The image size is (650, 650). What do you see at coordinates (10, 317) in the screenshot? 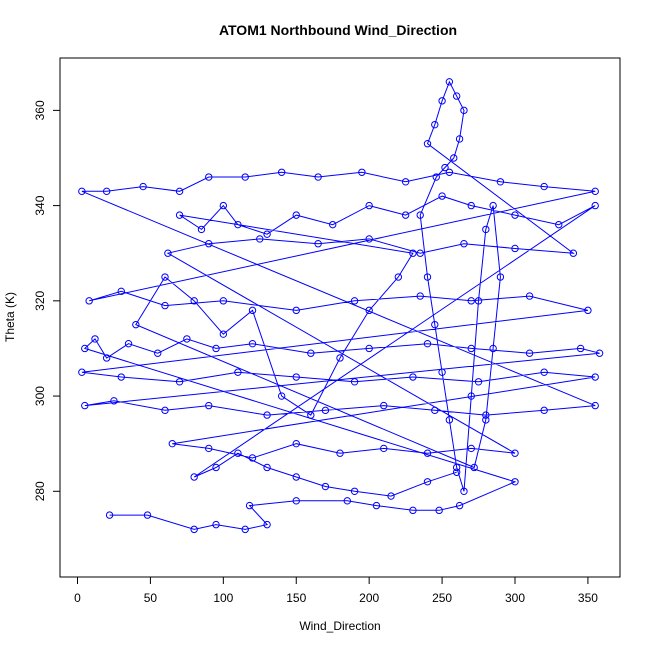
I see `y-axis-label: Theta (K)` at bounding box center [10, 317].